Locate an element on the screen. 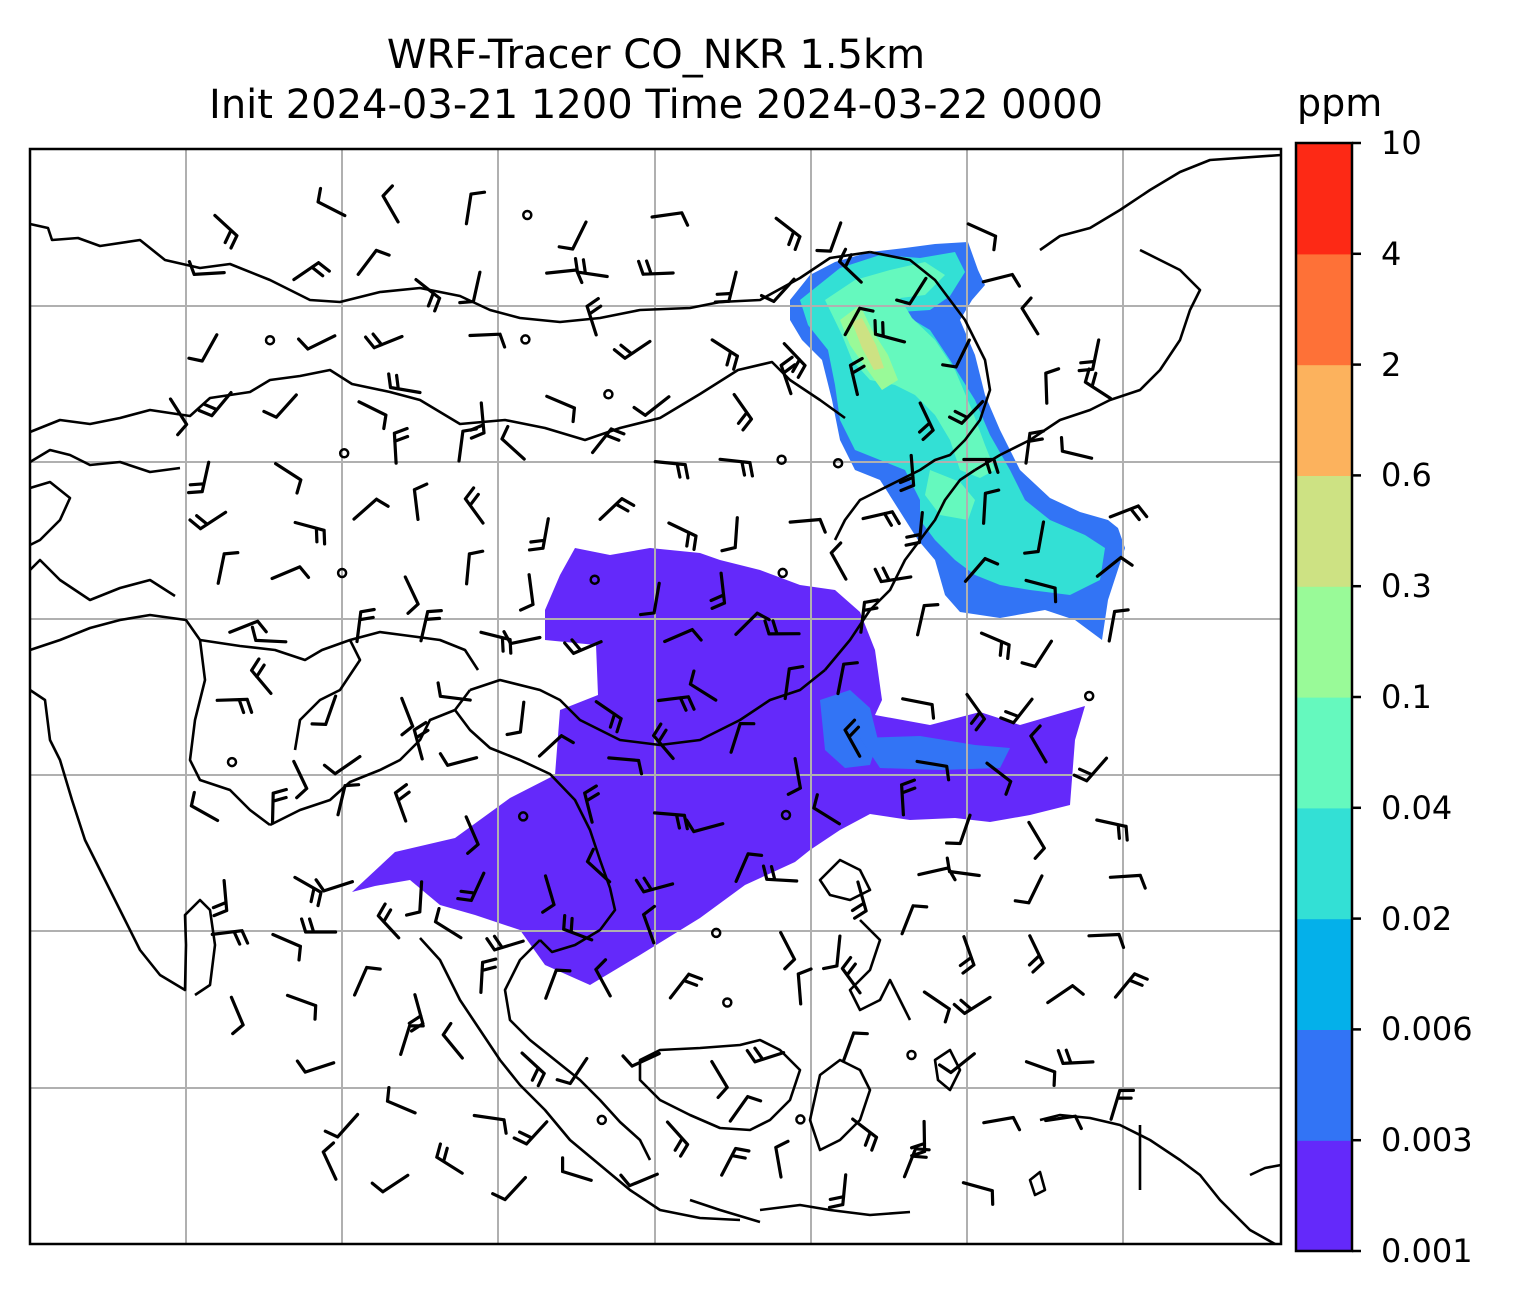 The width and height of the screenshot is (1528, 1306). colorbar-tick-label-1: 0.003 is located at coordinates (1427, 1140).